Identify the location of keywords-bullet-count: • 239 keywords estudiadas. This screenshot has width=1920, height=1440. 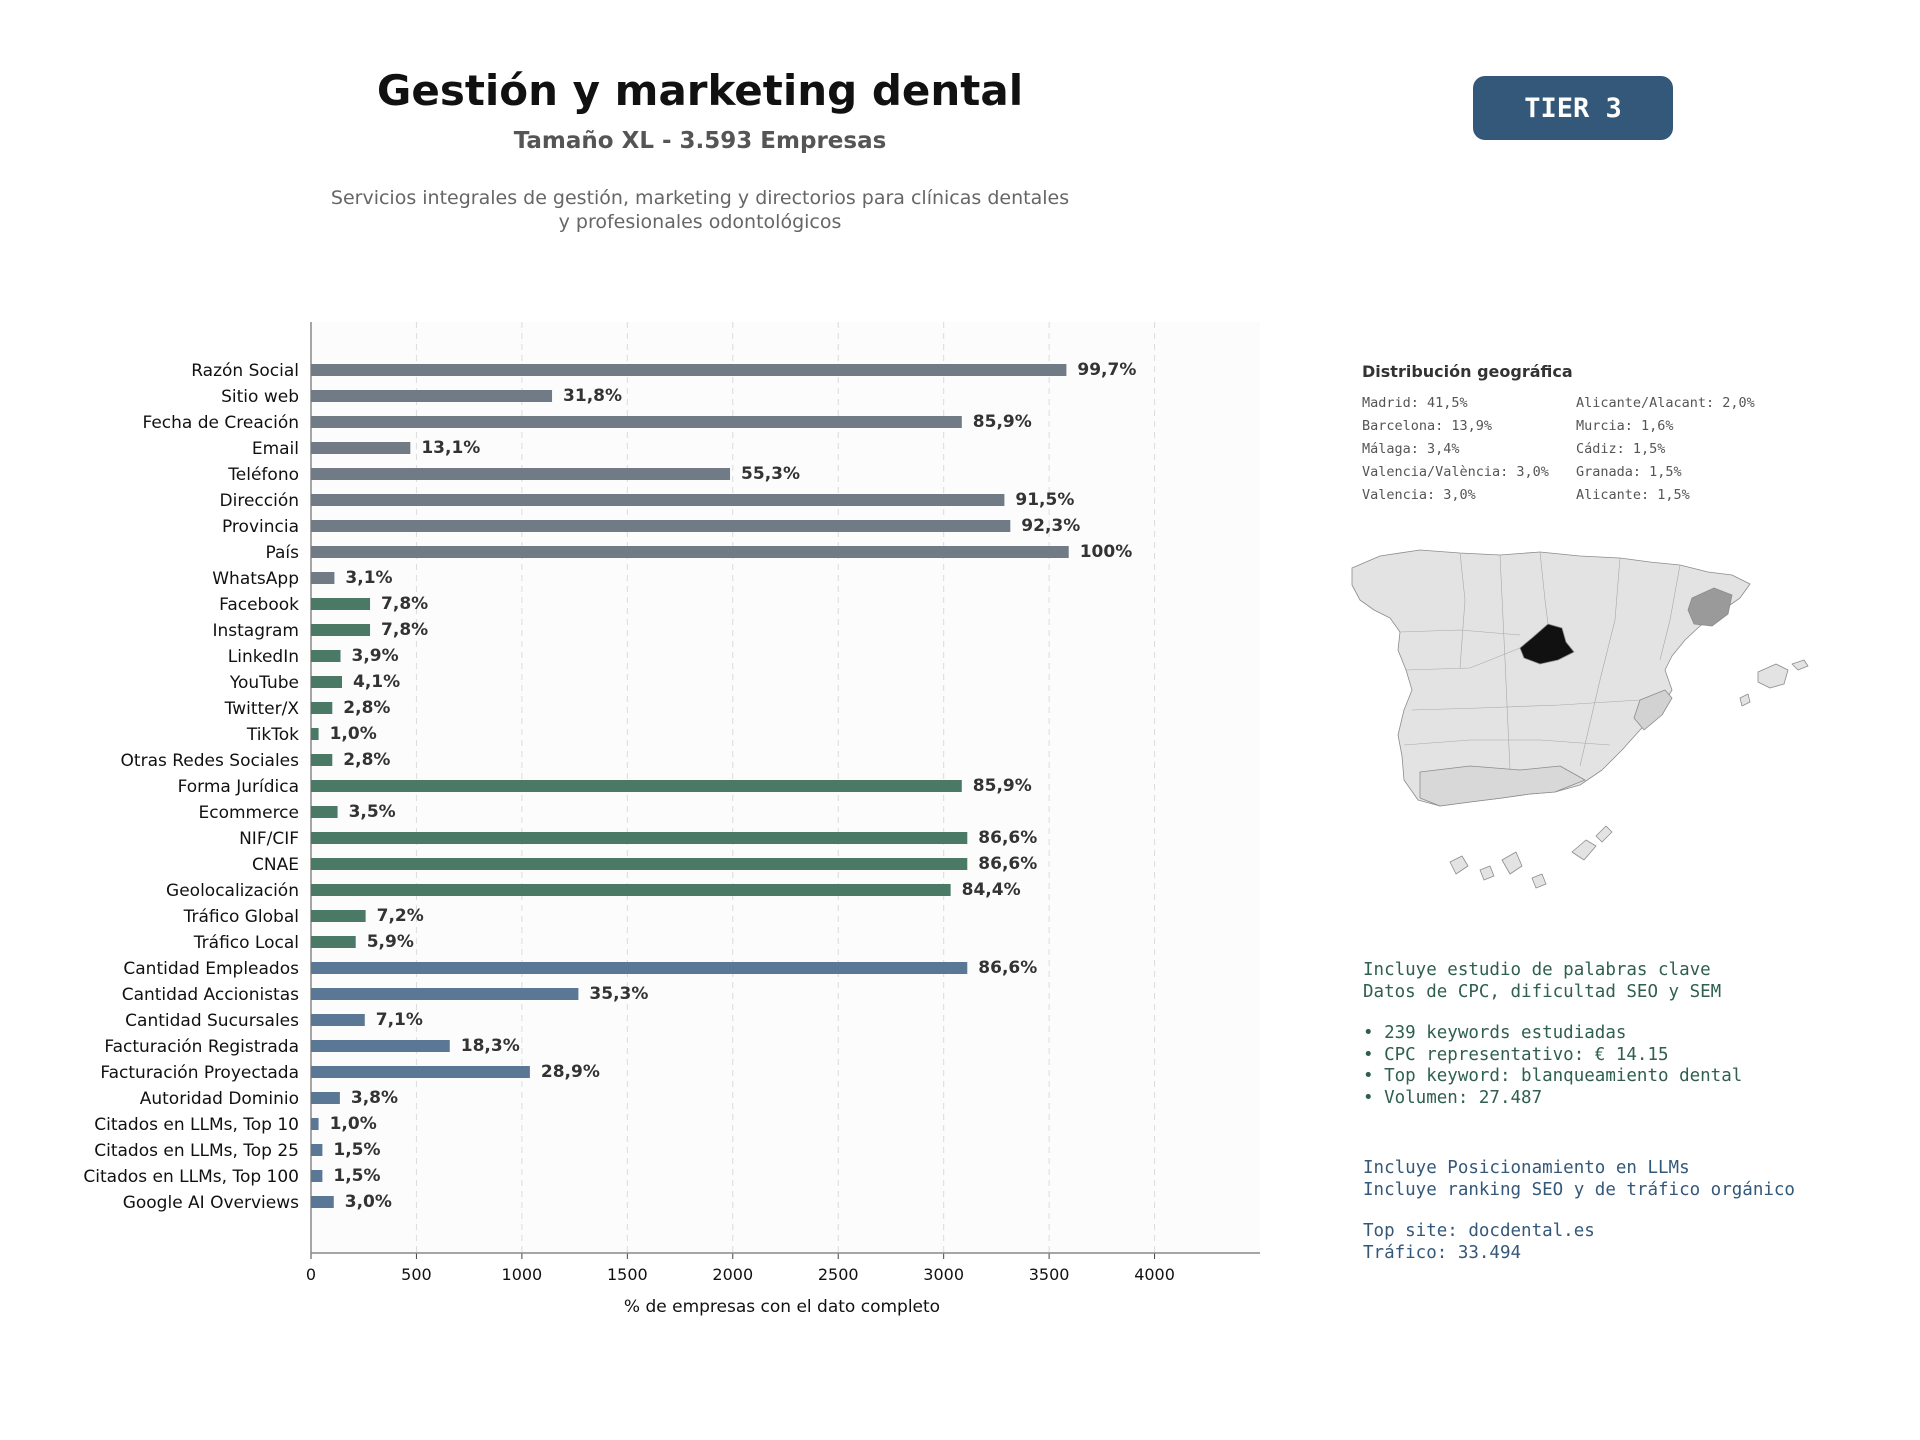
(1495, 1033).